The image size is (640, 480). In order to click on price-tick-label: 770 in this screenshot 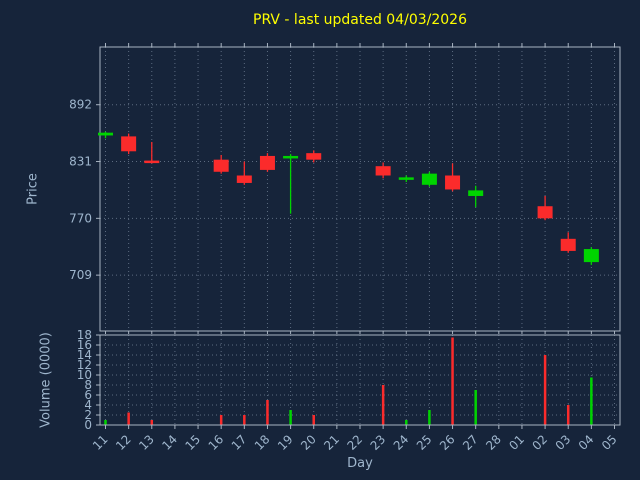, I will do `click(80, 218)`.